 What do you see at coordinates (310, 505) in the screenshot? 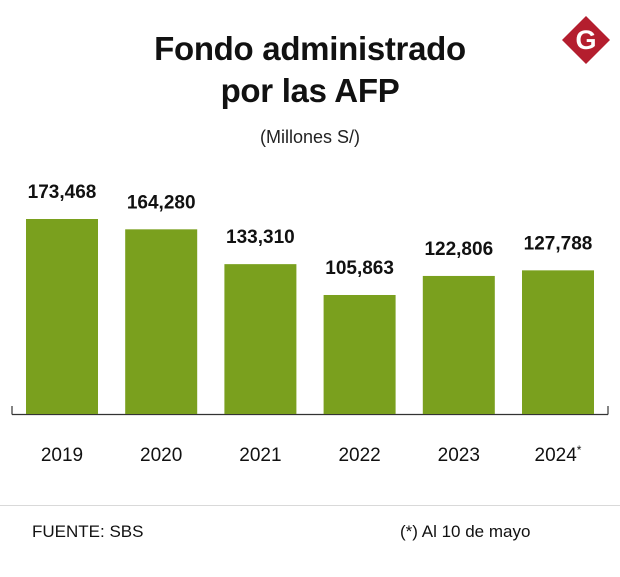
I see `footer-divider` at bounding box center [310, 505].